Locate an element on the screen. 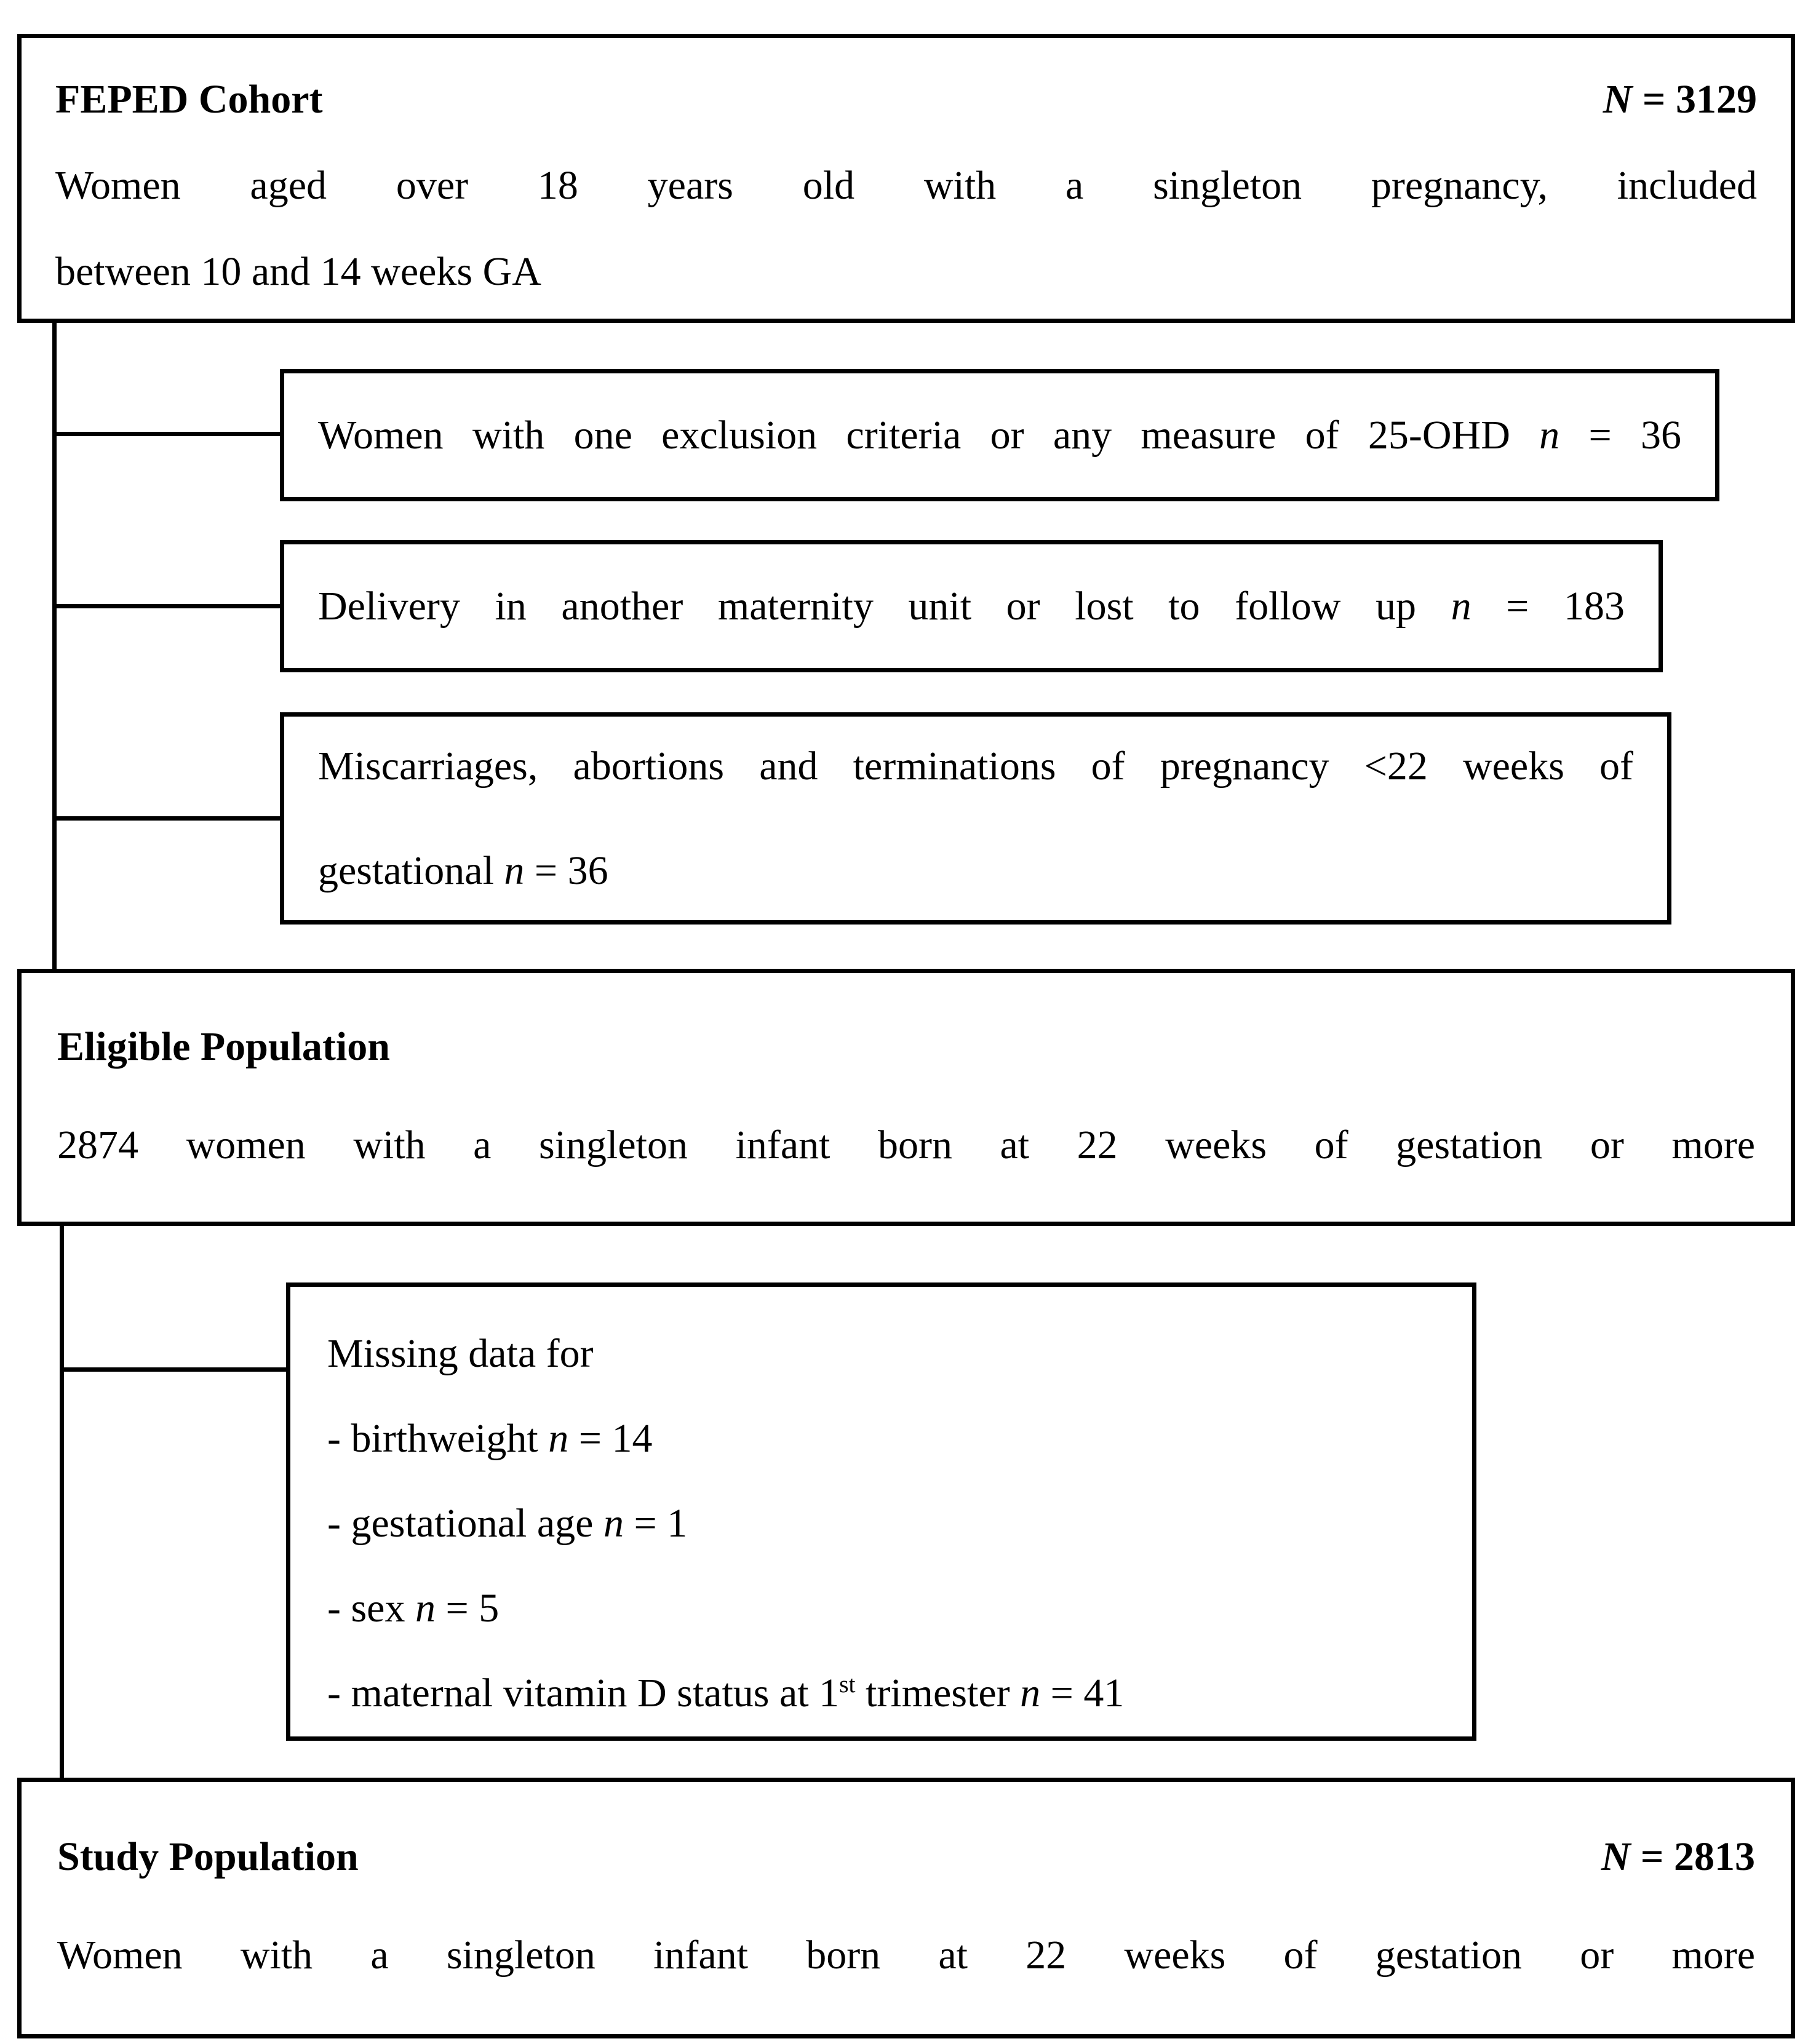 The height and width of the screenshot is (2044, 1816). connector-vertical-line-top is located at coordinates (54, 646).